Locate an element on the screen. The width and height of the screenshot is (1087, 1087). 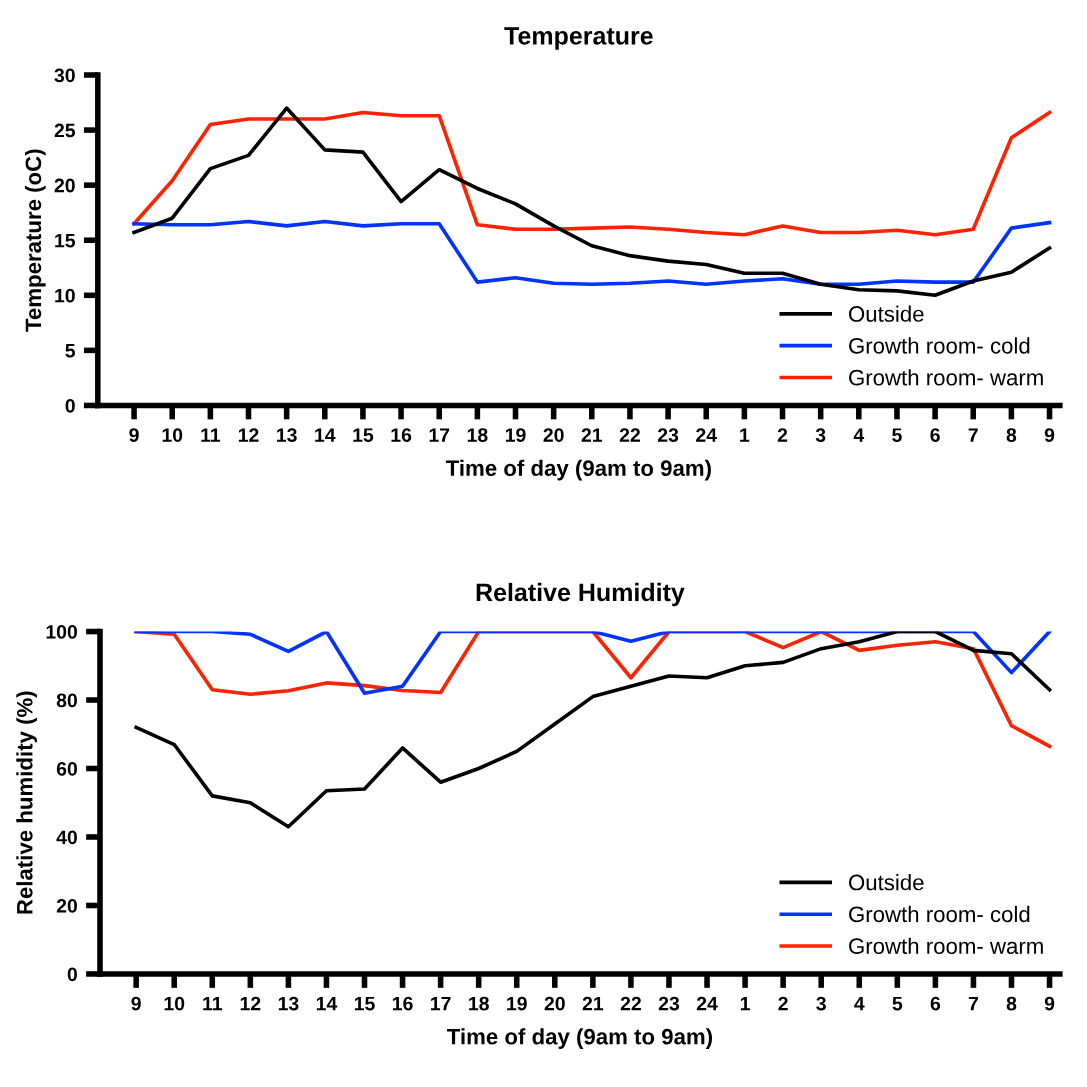
y-tick-label: 15 is located at coordinates (65, 240).